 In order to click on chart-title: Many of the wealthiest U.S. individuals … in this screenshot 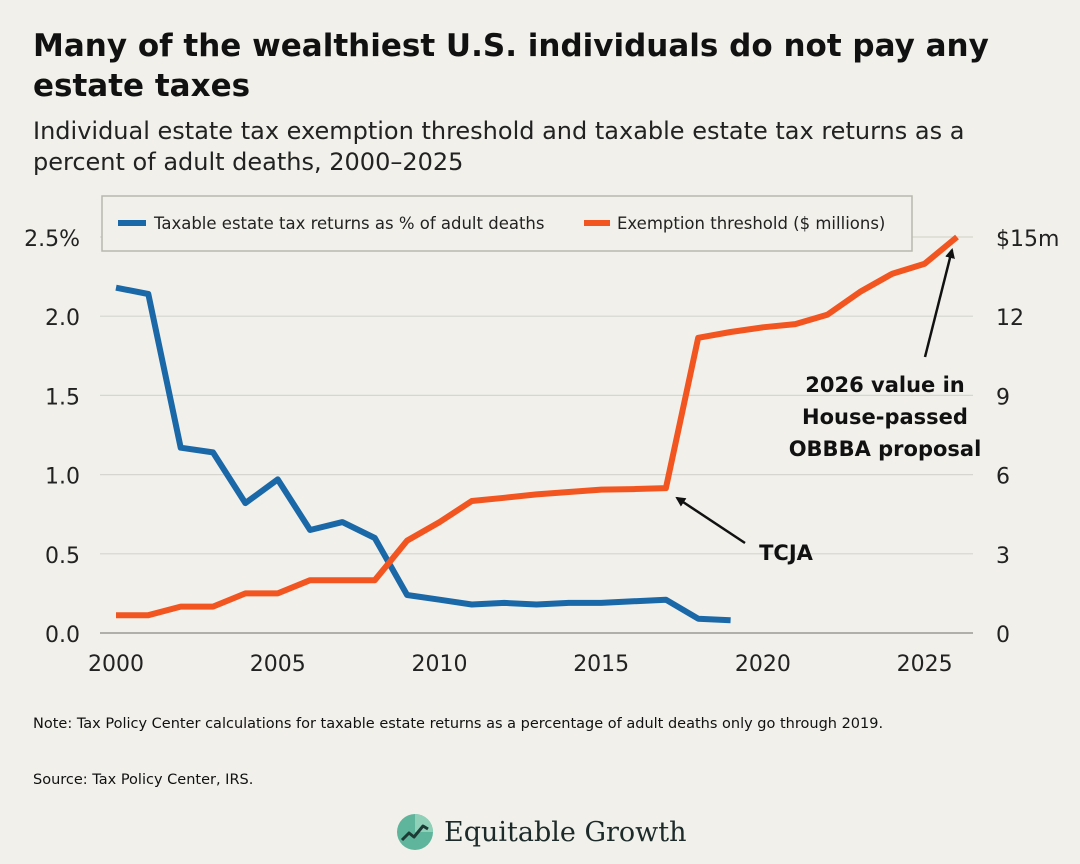, I will do `click(511, 66)`.